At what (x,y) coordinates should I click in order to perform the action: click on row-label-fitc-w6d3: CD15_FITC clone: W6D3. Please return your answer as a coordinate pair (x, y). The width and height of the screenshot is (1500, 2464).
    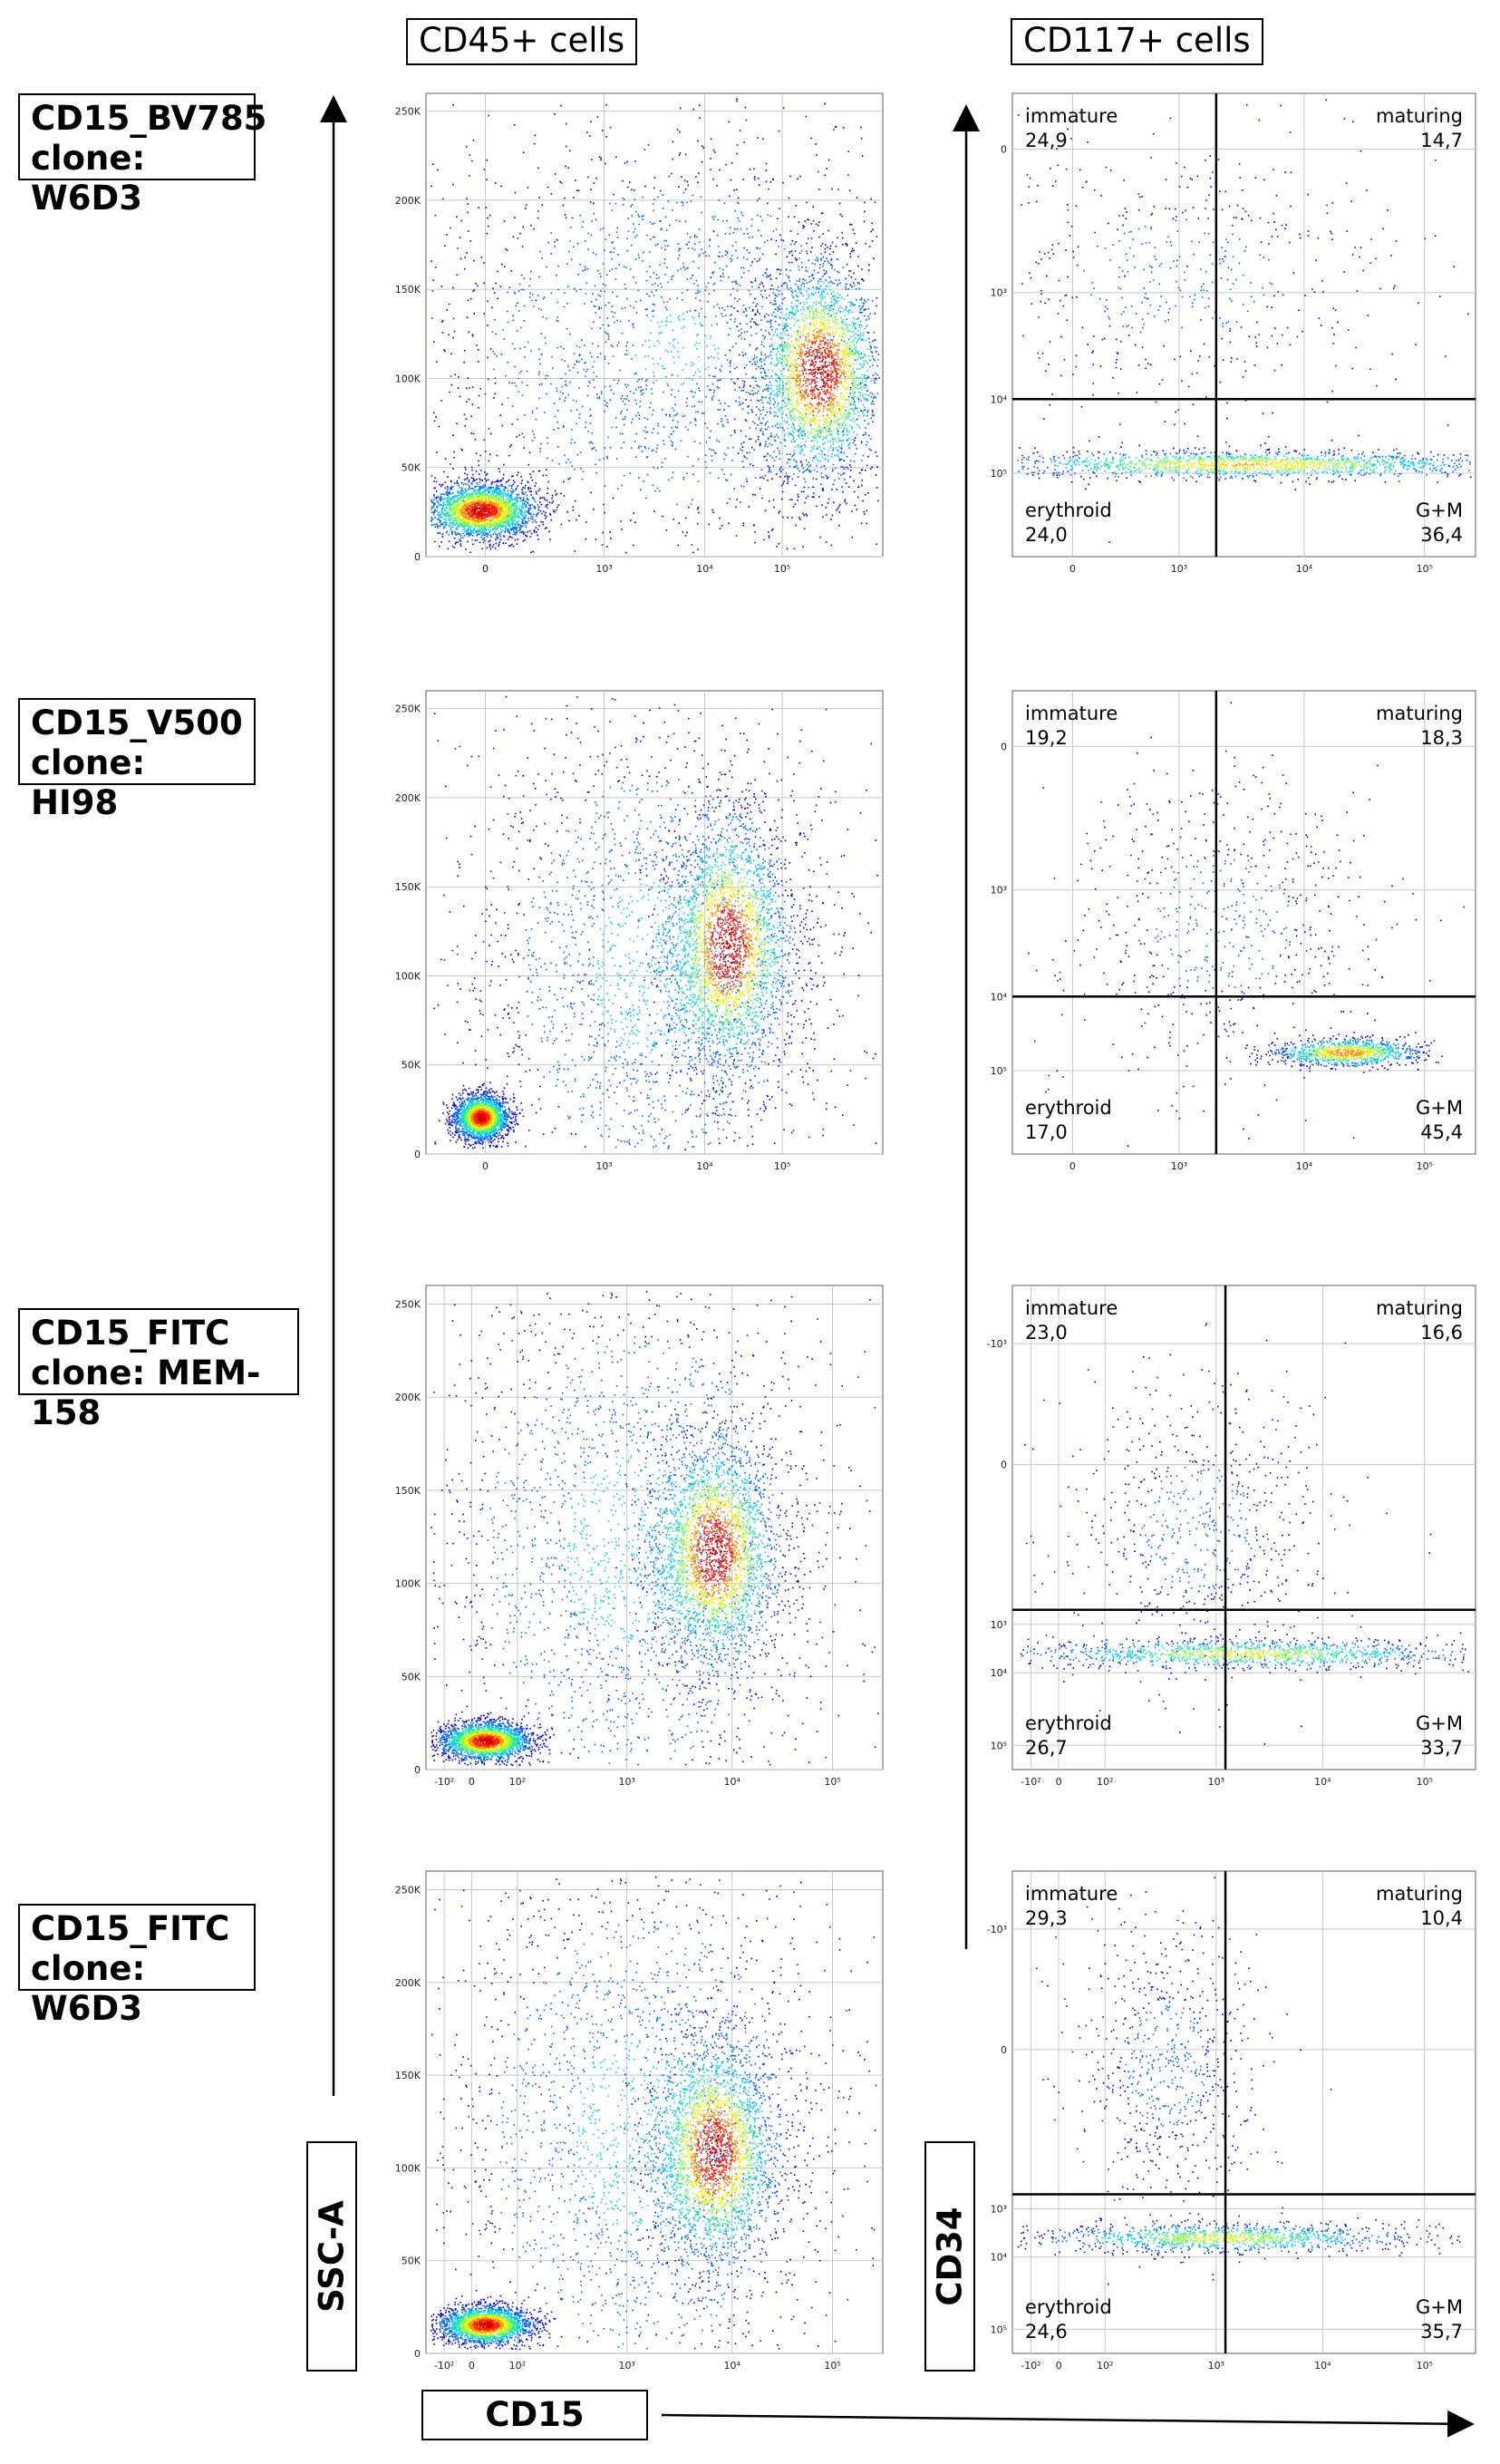
    Looking at the image, I should click on (137, 1966).